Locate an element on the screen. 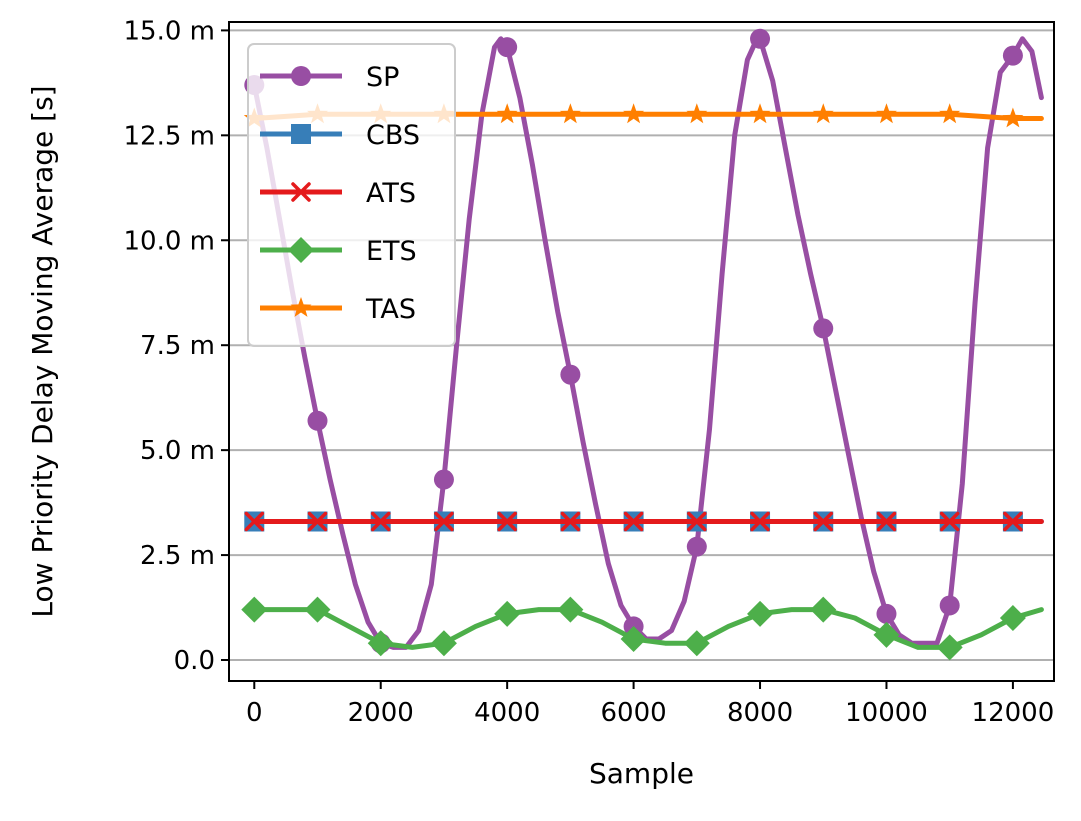 This screenshot has width=1081, height=821. y-tick-label: 2.5 m is located at coordinates (177, 556).